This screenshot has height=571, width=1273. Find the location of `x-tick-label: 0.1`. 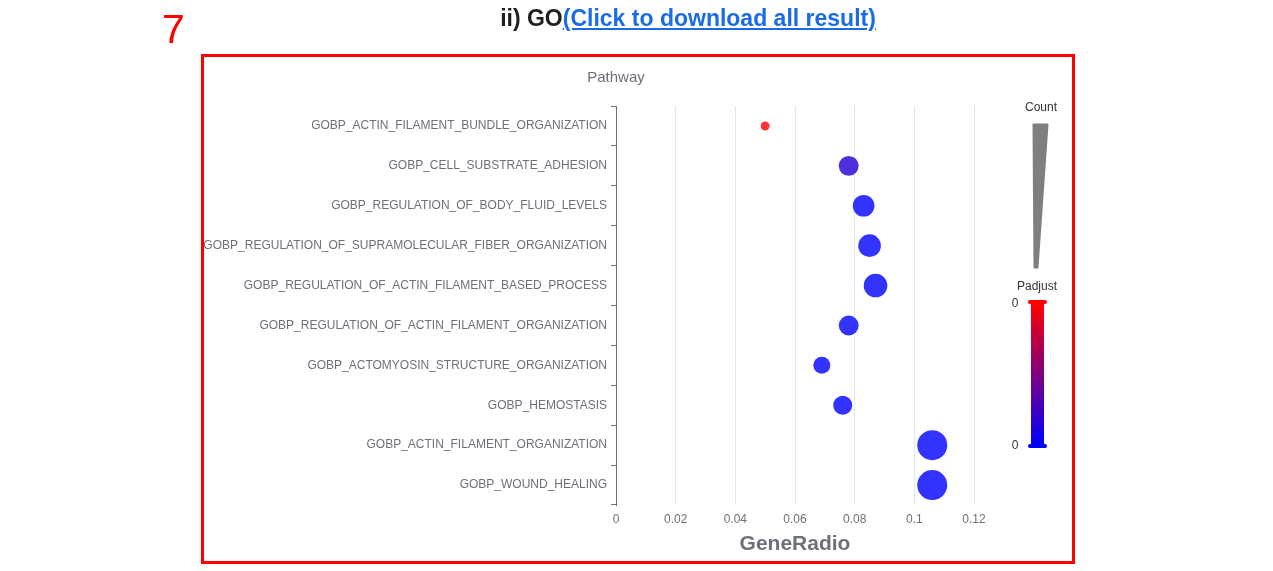

x-tick-label: 0.1 is located at coordinates (914, 518).